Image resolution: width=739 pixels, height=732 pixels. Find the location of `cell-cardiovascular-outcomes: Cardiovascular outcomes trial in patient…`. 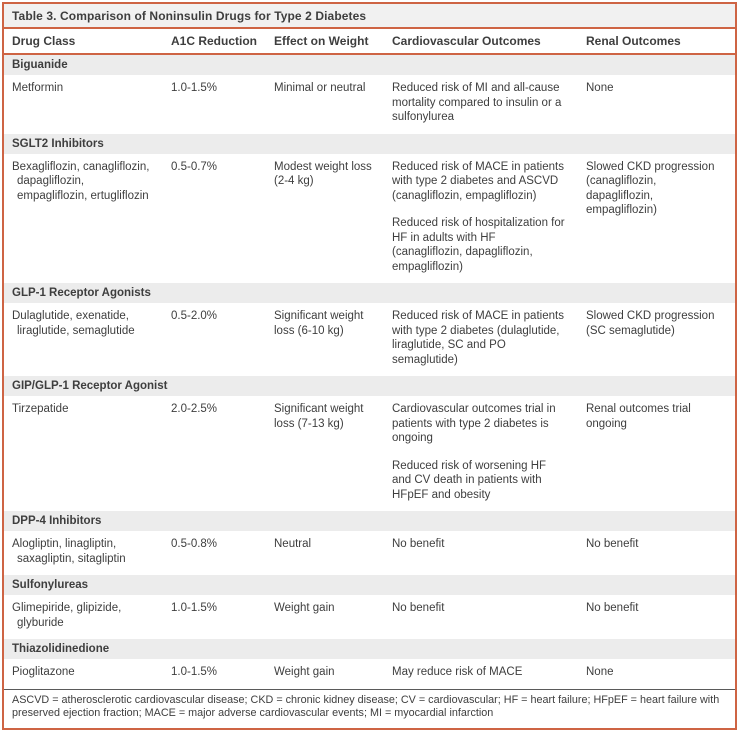

cell-cardiovascular-outcomes: Cardiovascular outcomes trial in patient… is located at coordinates (481, 453).